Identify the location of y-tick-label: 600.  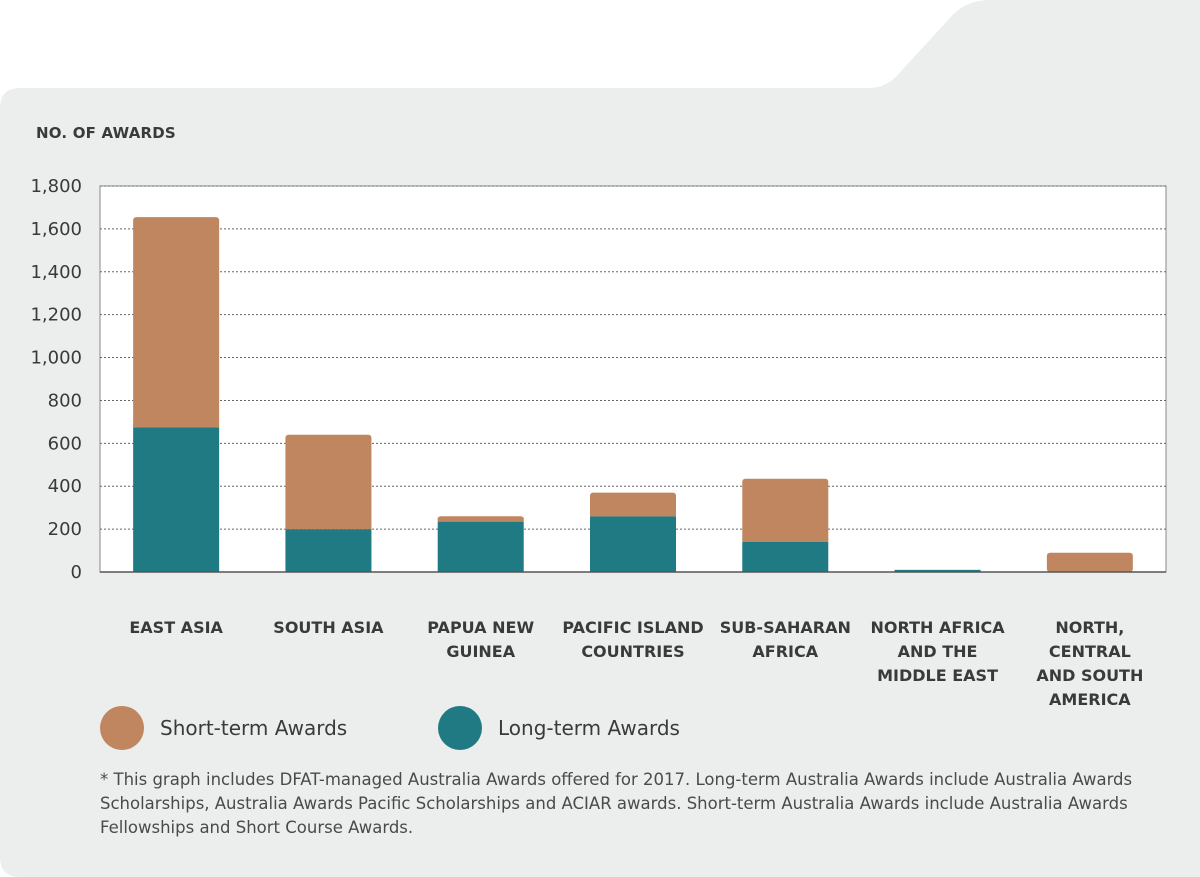
(65, 443).